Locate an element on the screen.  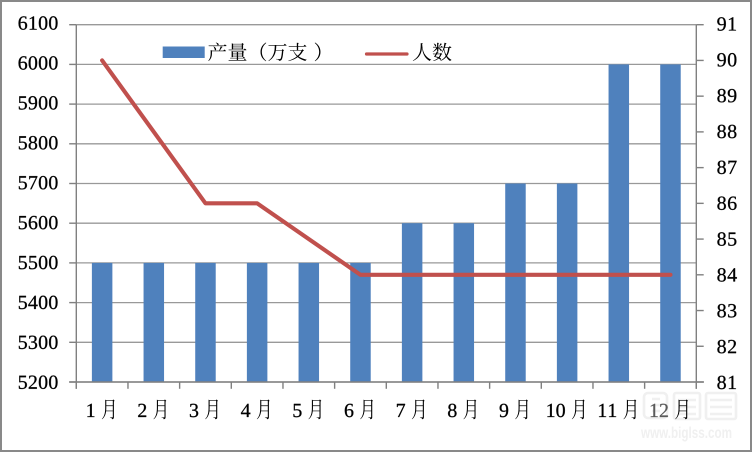
svg-text: www.biglss.com is located at coordinates (686, 433).